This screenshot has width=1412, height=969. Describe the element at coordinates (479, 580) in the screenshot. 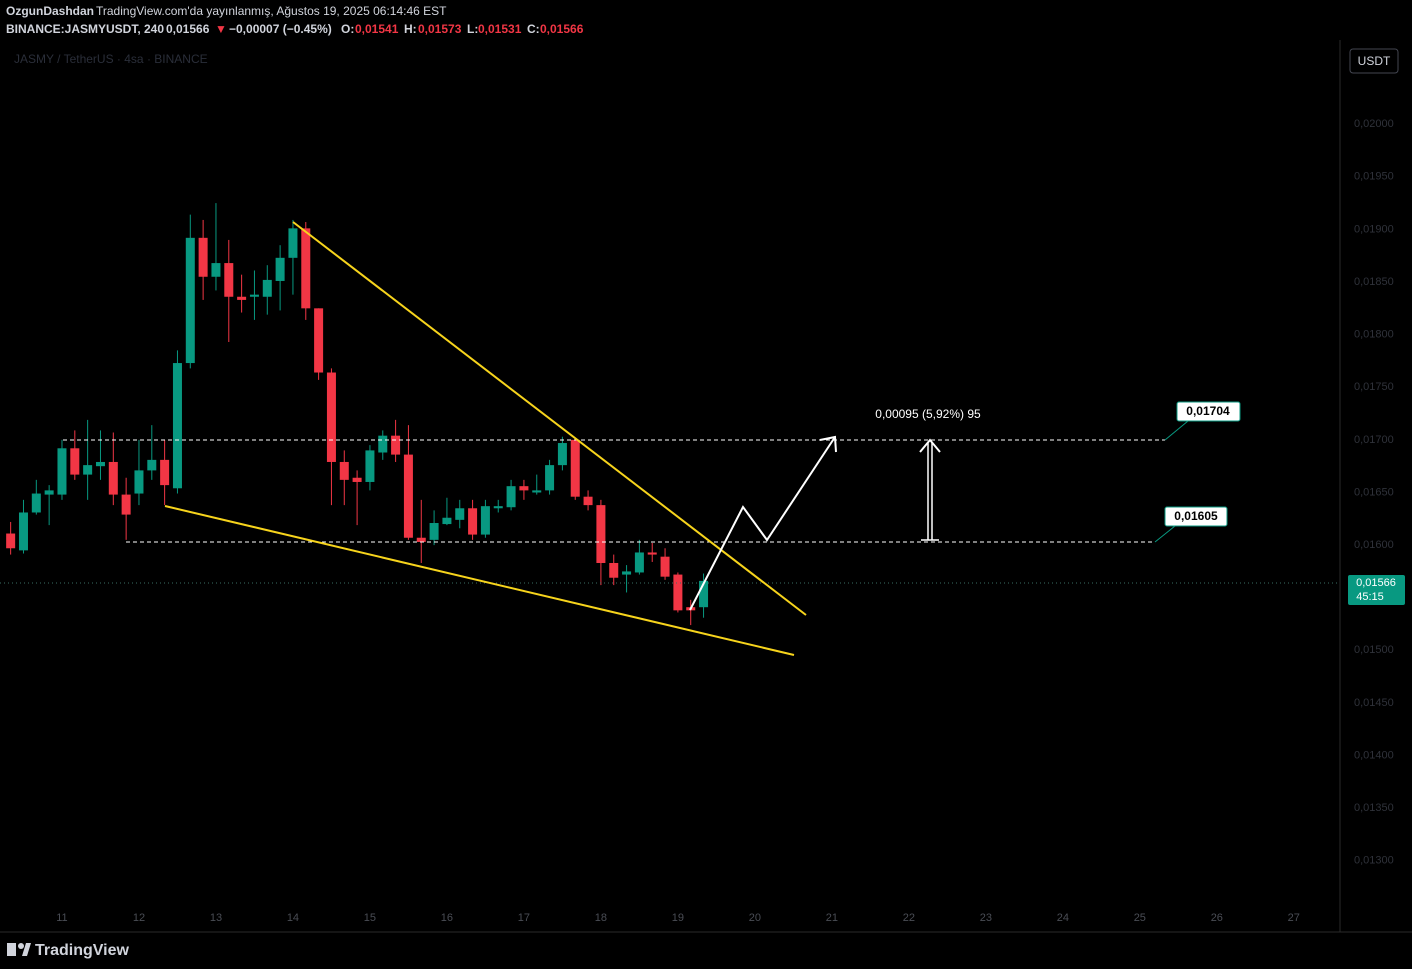

I see `trend-line` at that location.